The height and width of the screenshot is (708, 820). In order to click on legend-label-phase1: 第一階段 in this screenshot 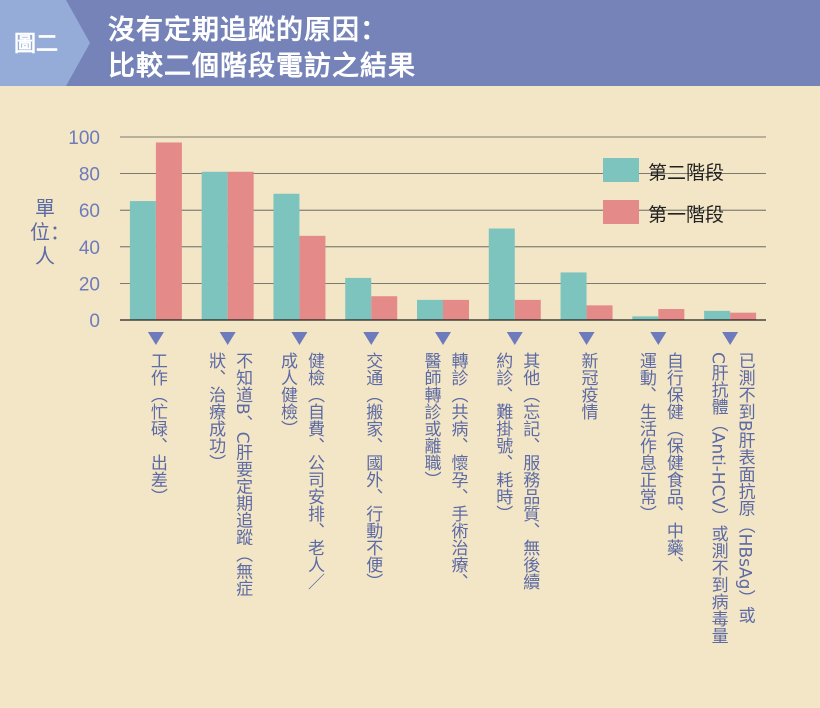, I will do `click(686, 215)`.